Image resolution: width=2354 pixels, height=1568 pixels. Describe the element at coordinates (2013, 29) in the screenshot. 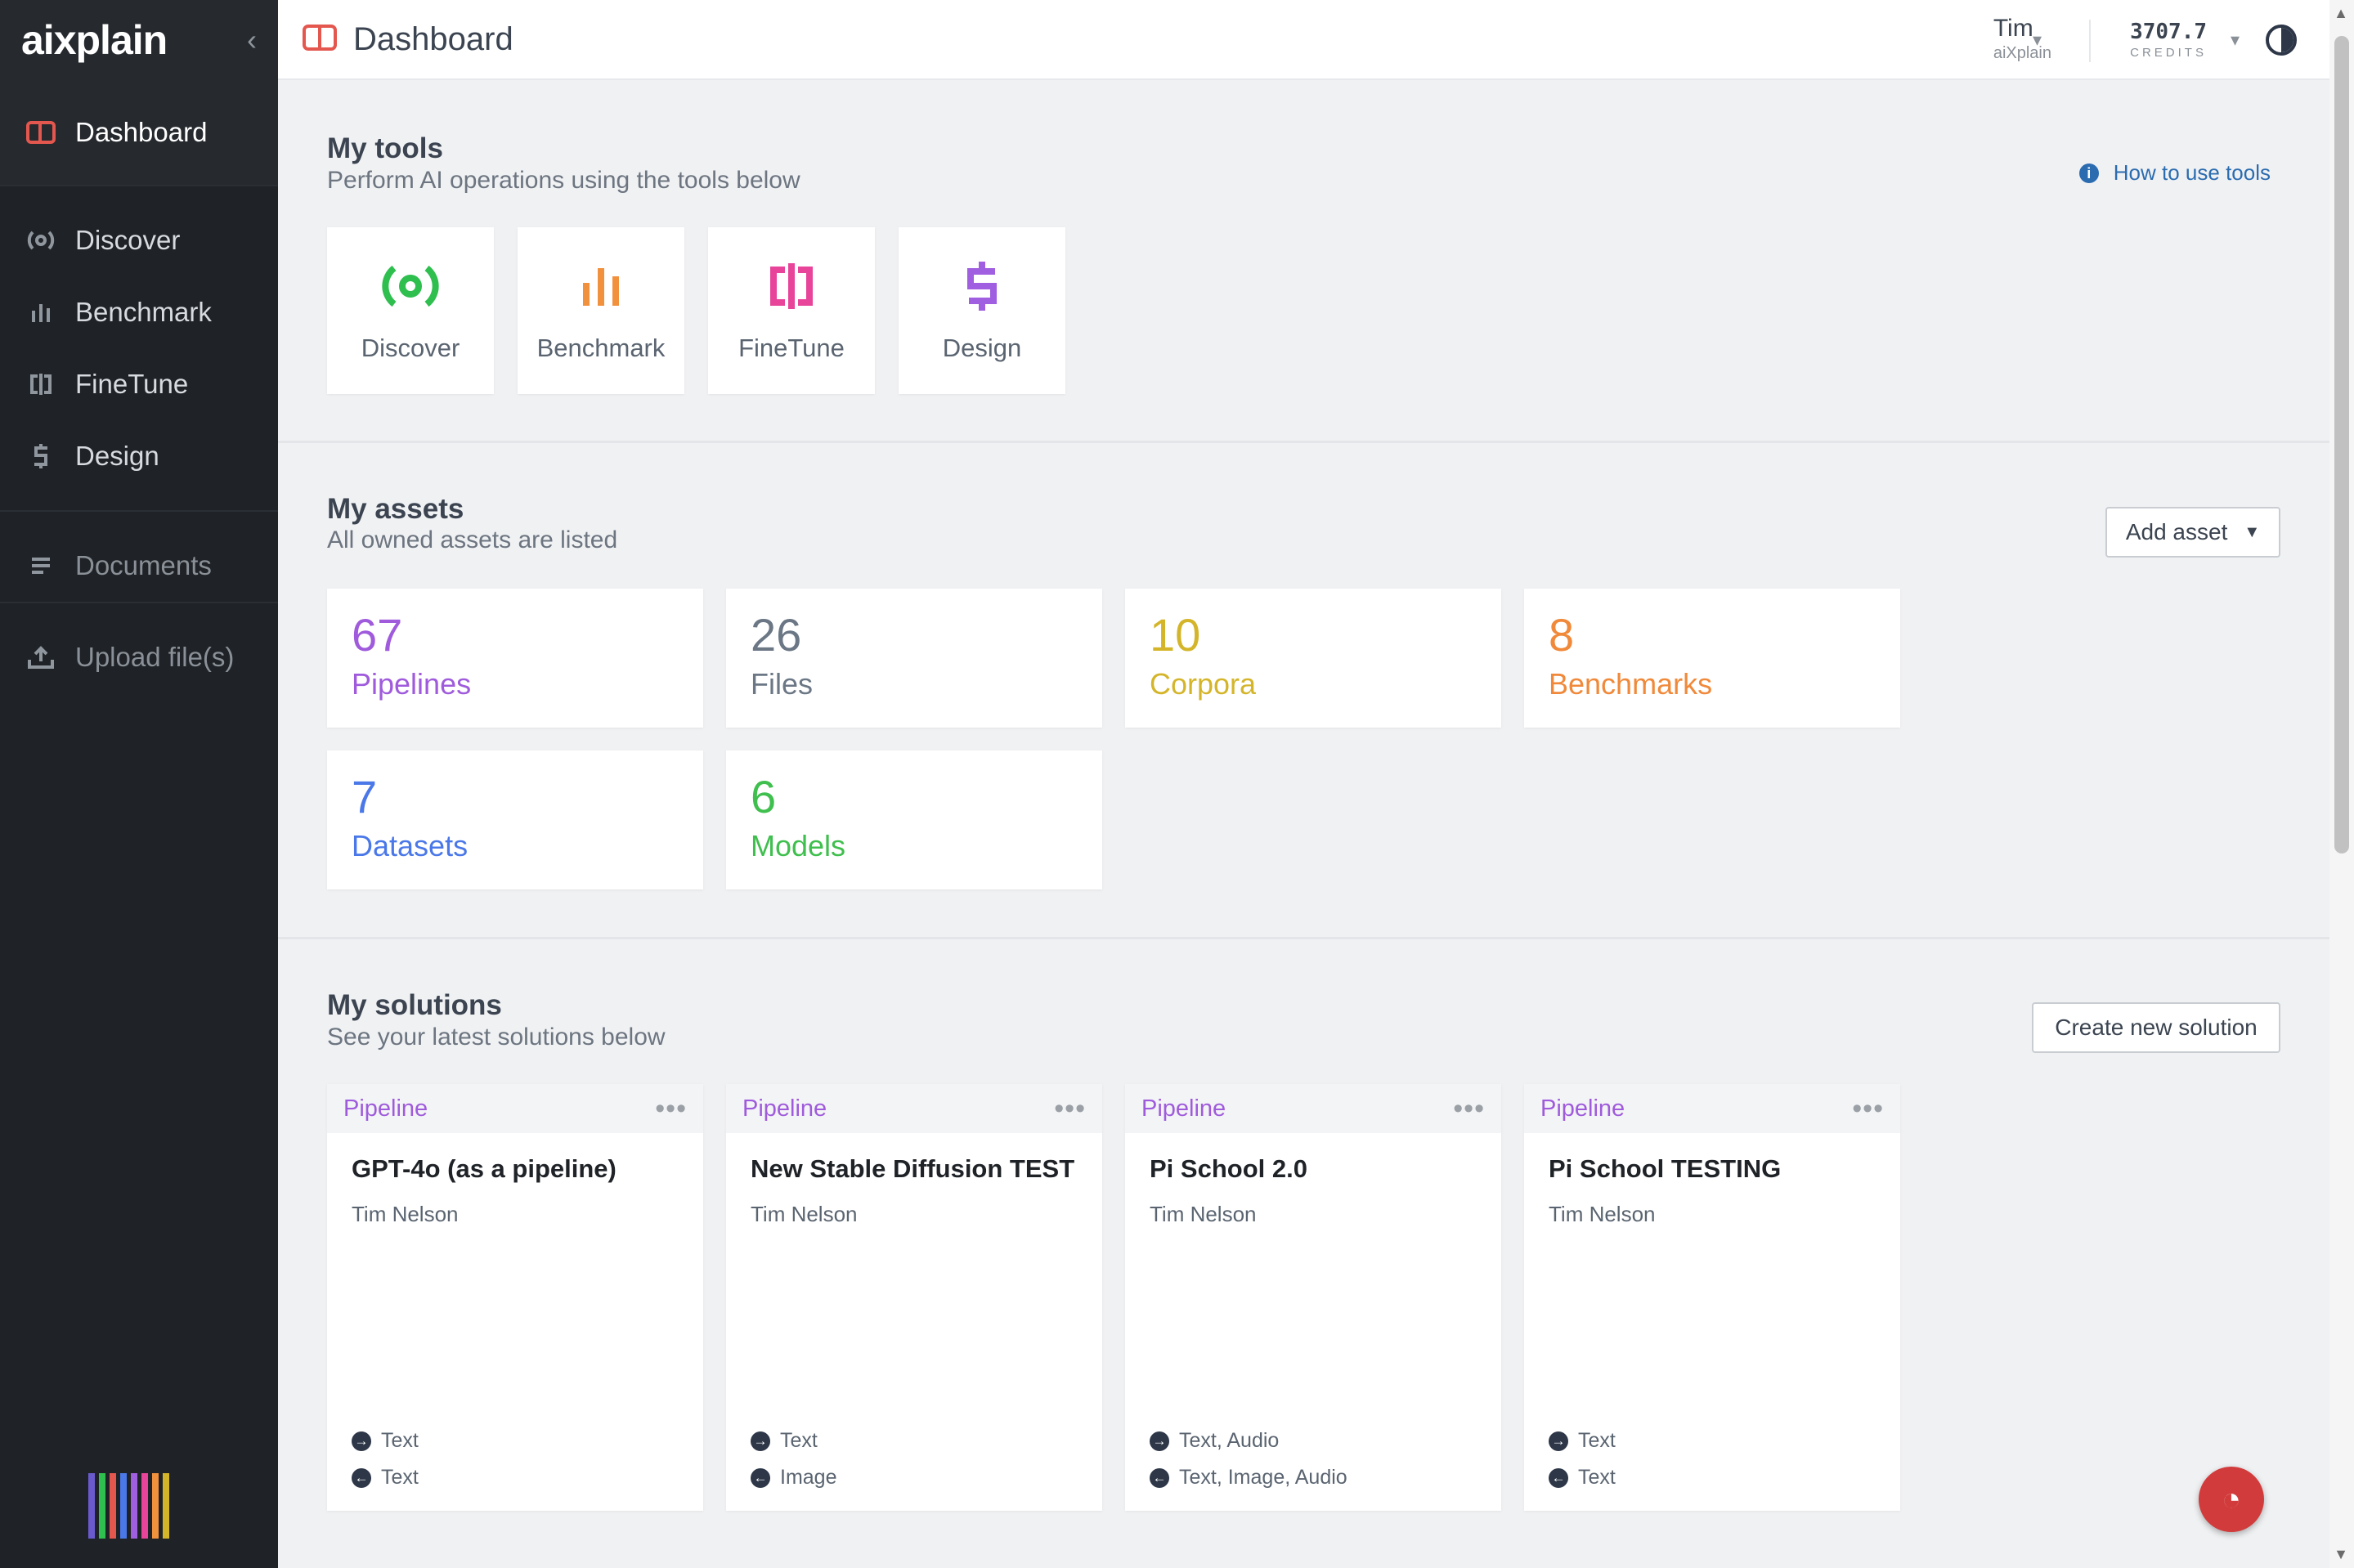

I see `user-name: Tim` at that location.